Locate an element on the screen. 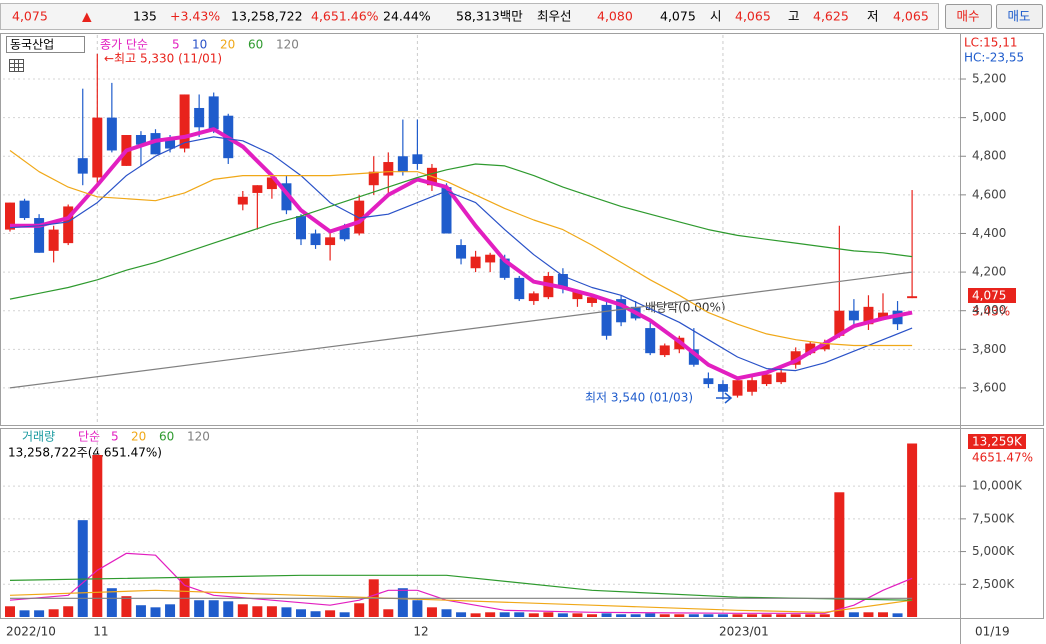 This screenshot has width=1046, height=644. x-tick-label: 2023/01 is located at coordinates (744, 632).